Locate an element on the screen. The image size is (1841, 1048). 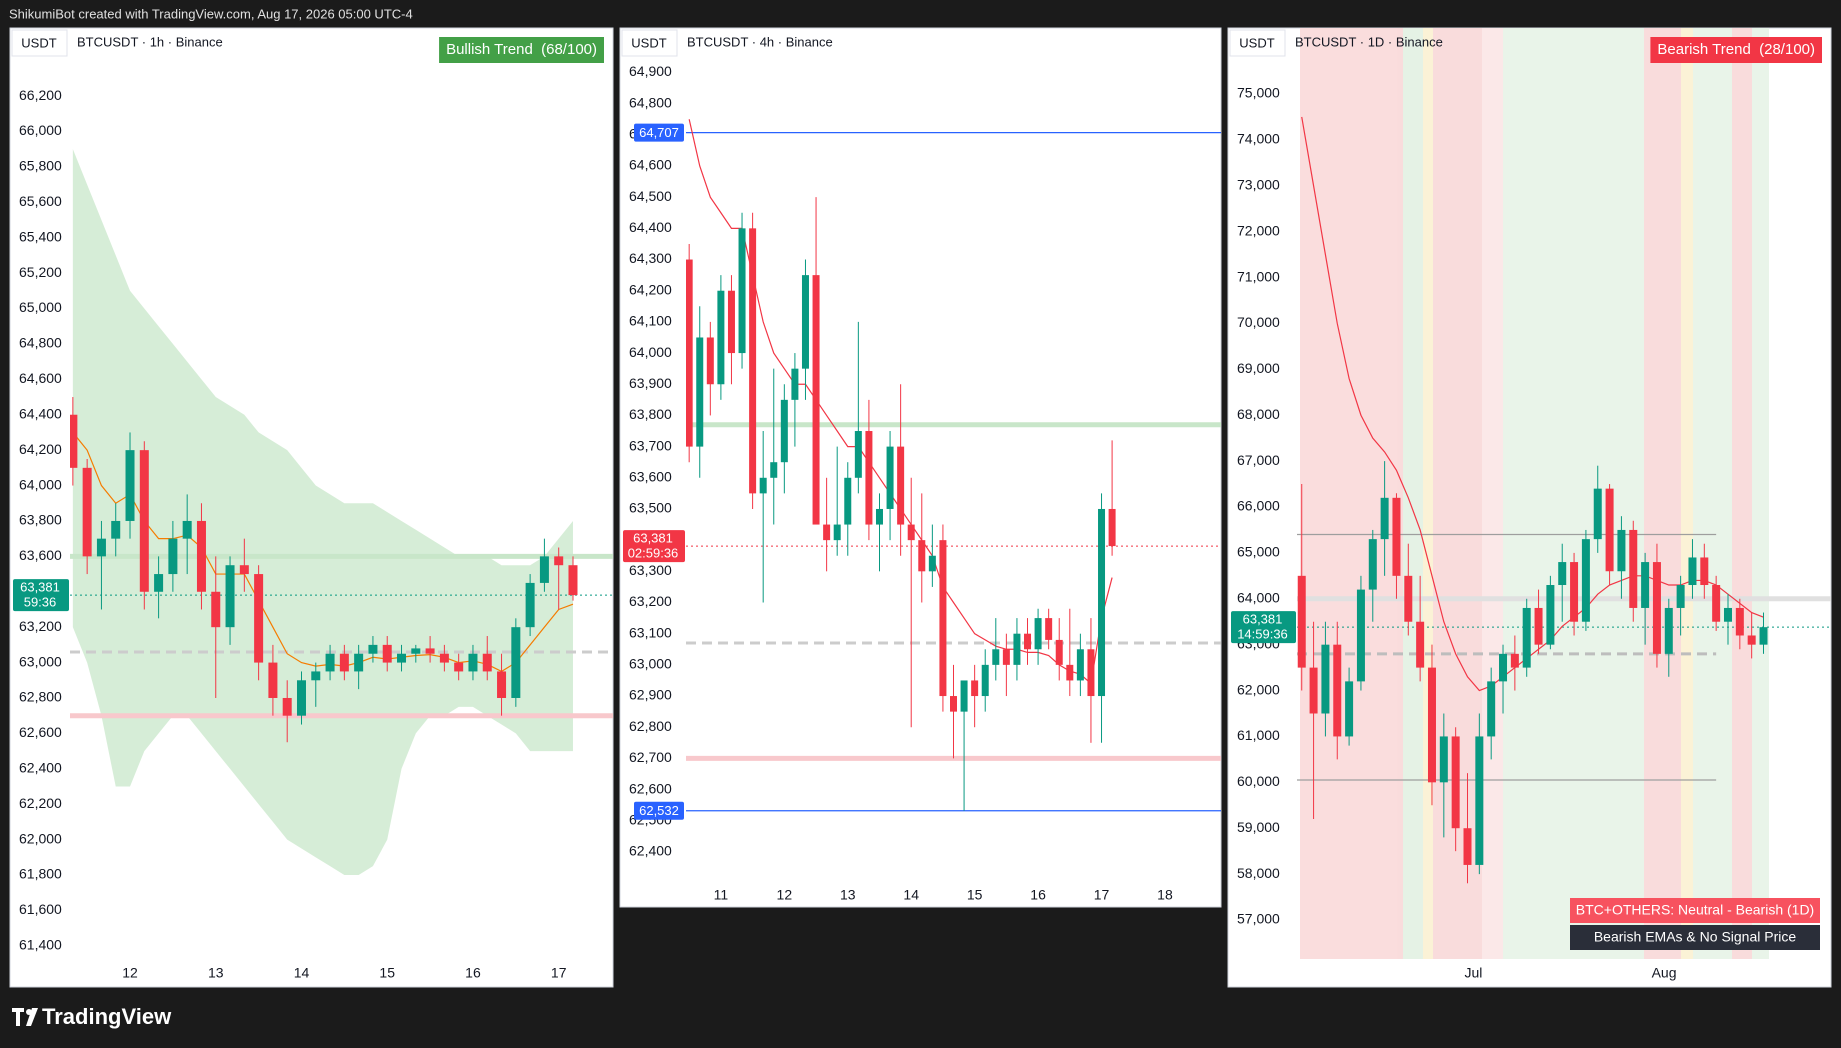
countdown: 02:59:36 is located at coordinates (653, 553).